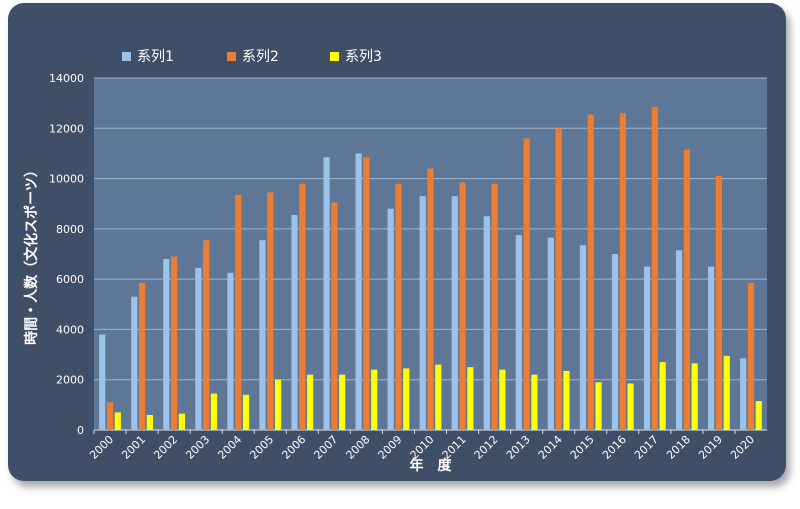 Image resolution: width=800 pixels, height=509 pixels. I want to click on x-tick-label: 2013, so click(518, 447).